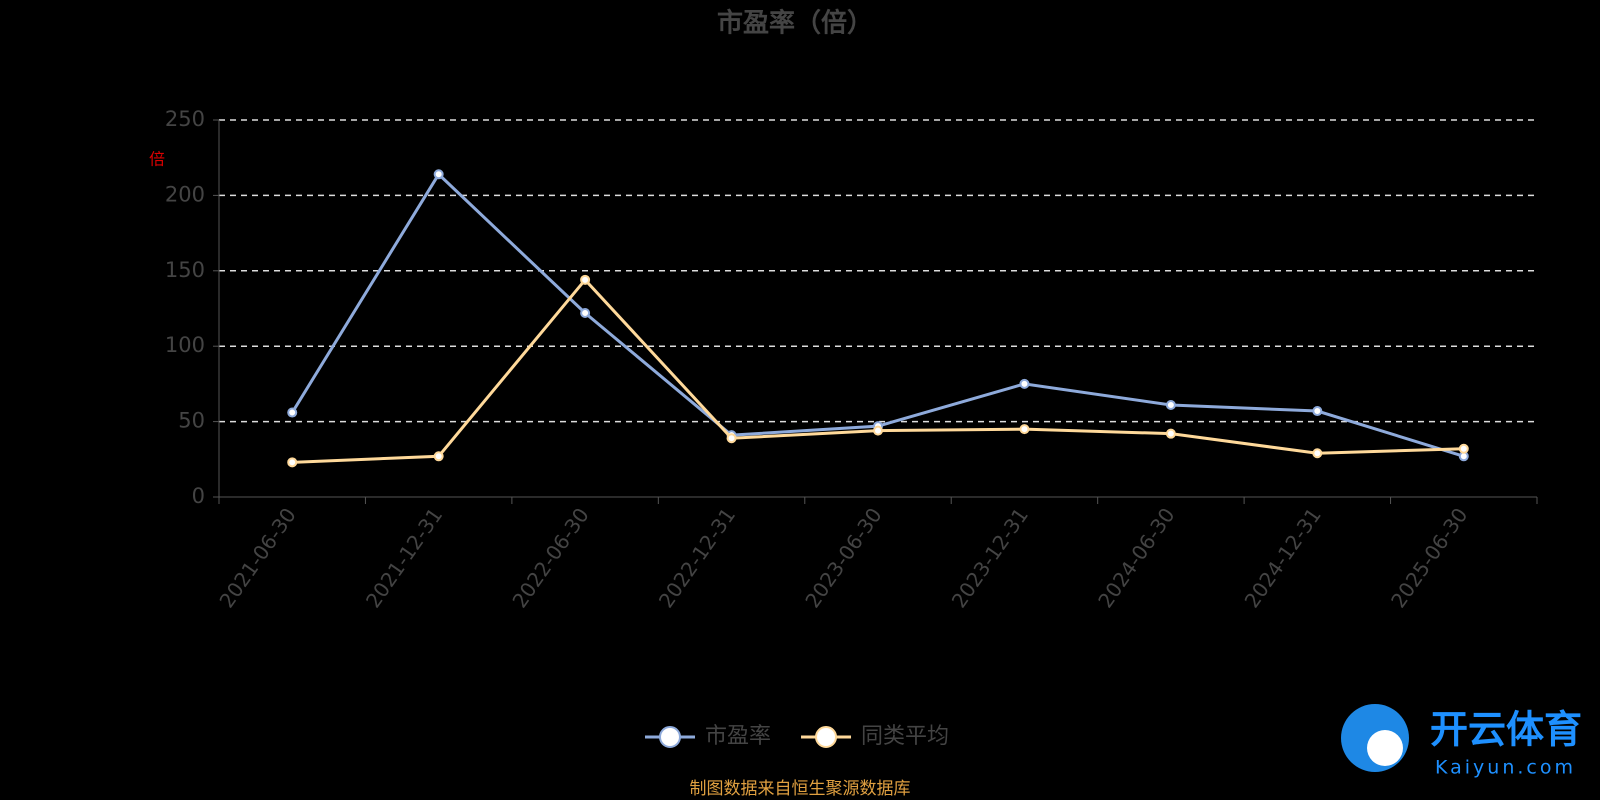 The width and height of the screenshot is (1600, 800). What do you see at coordinates (1506, 730) in the screenshot?
I see `watermark-brand: 开云体育` at bounding box center [1506, 730].